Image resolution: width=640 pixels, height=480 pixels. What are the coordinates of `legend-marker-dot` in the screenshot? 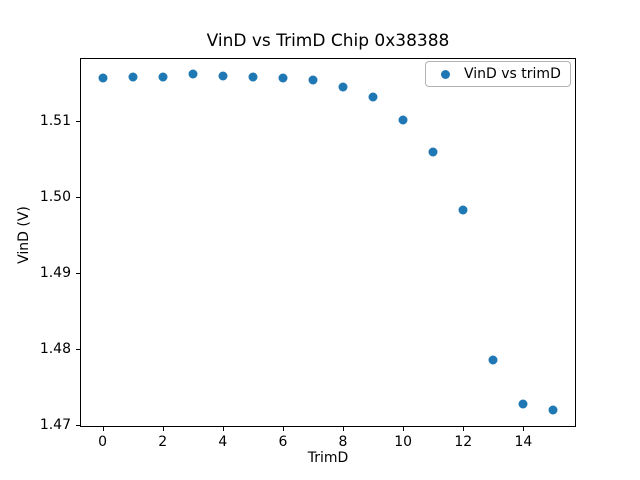 It's located at (445, 74).